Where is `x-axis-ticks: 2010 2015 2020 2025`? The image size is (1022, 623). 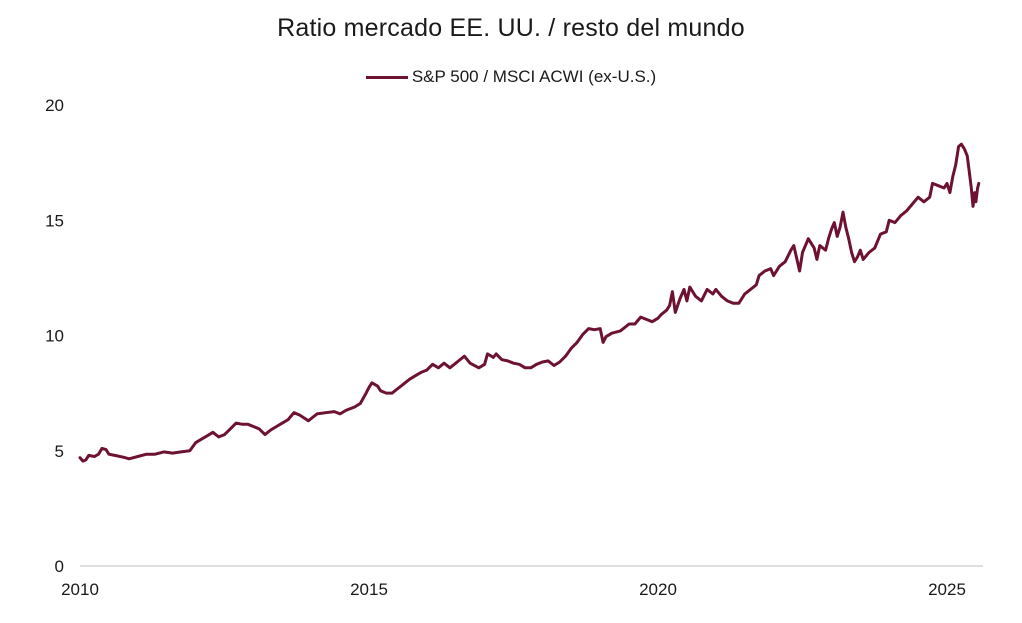 x-axis-ticks: 2010 2015 2020 2025 is located at coordinates (513, 589).